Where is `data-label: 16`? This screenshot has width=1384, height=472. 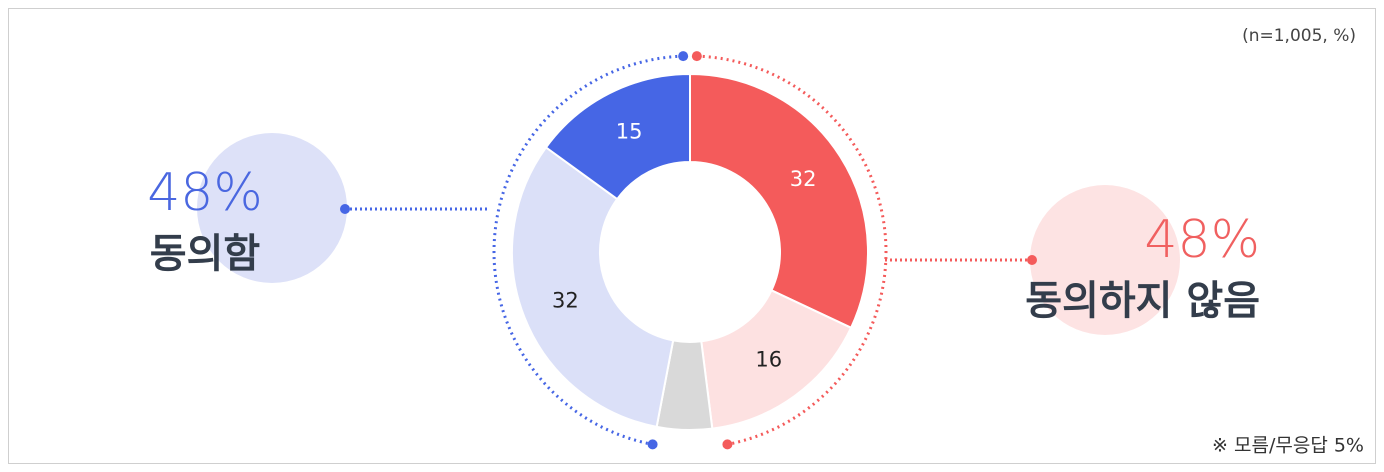
data-label: 16 is located at coordinates (768, 359).